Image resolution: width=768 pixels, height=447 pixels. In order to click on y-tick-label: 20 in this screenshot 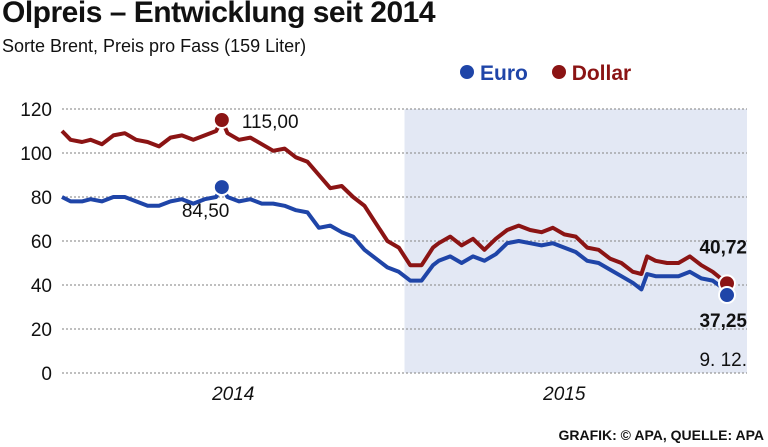, I will do `click(41, 330)`.